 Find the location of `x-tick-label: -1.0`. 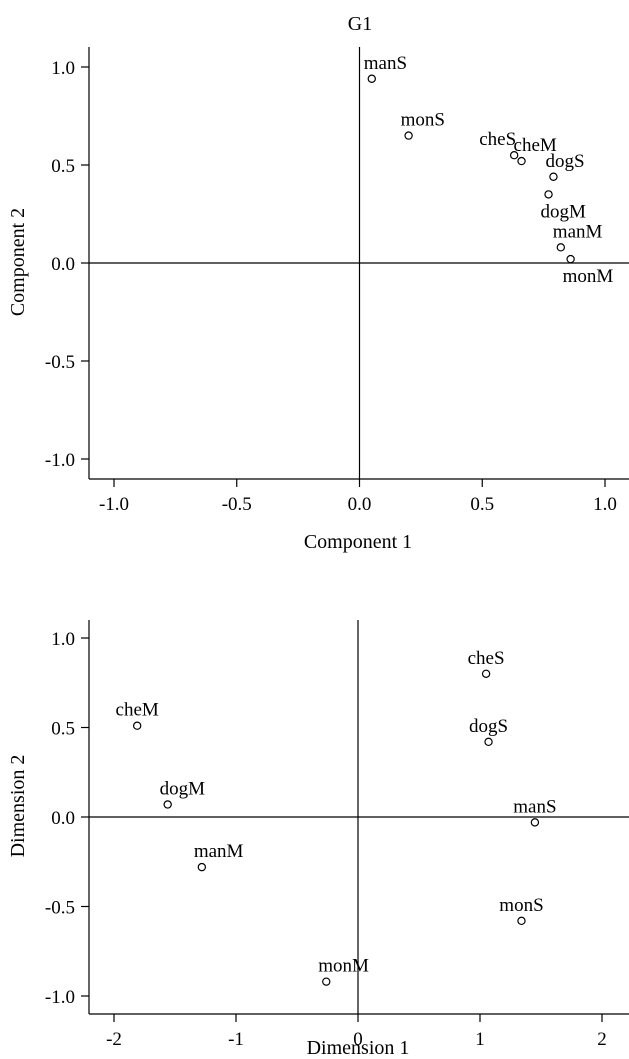

x-tick-label: -1.0 is located at coordinates (114, 504).